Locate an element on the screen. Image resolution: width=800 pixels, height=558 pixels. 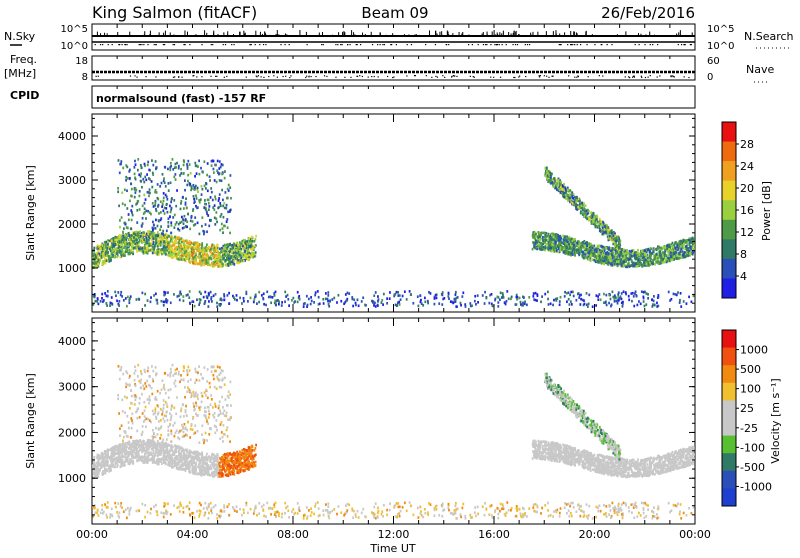
date-title: 26/Feb/2016 is located at coordinates (648, 13).